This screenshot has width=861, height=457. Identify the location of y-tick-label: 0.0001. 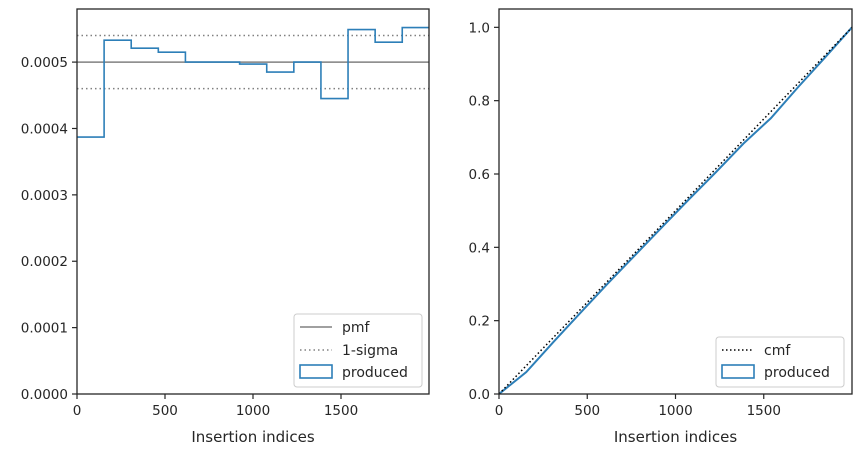
(44, 329).